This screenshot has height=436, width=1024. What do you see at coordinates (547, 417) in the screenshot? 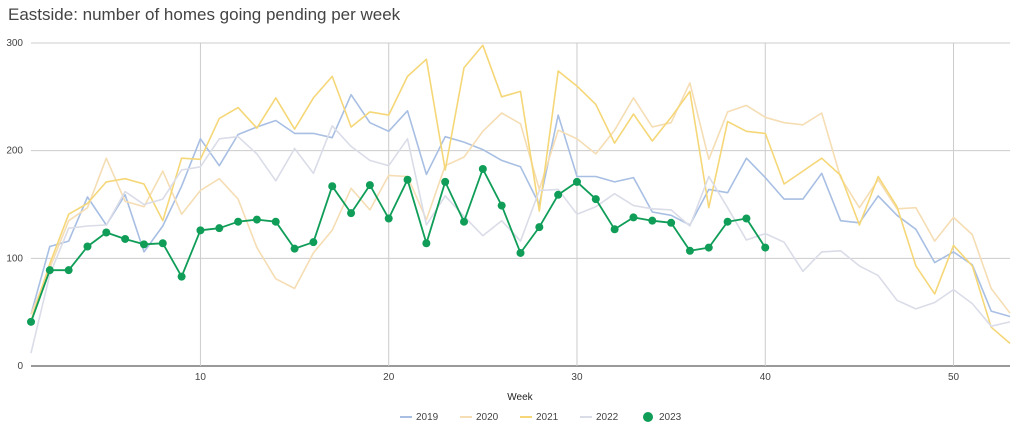
I see `legend-label: 2021` at bounding box center [547, 417].